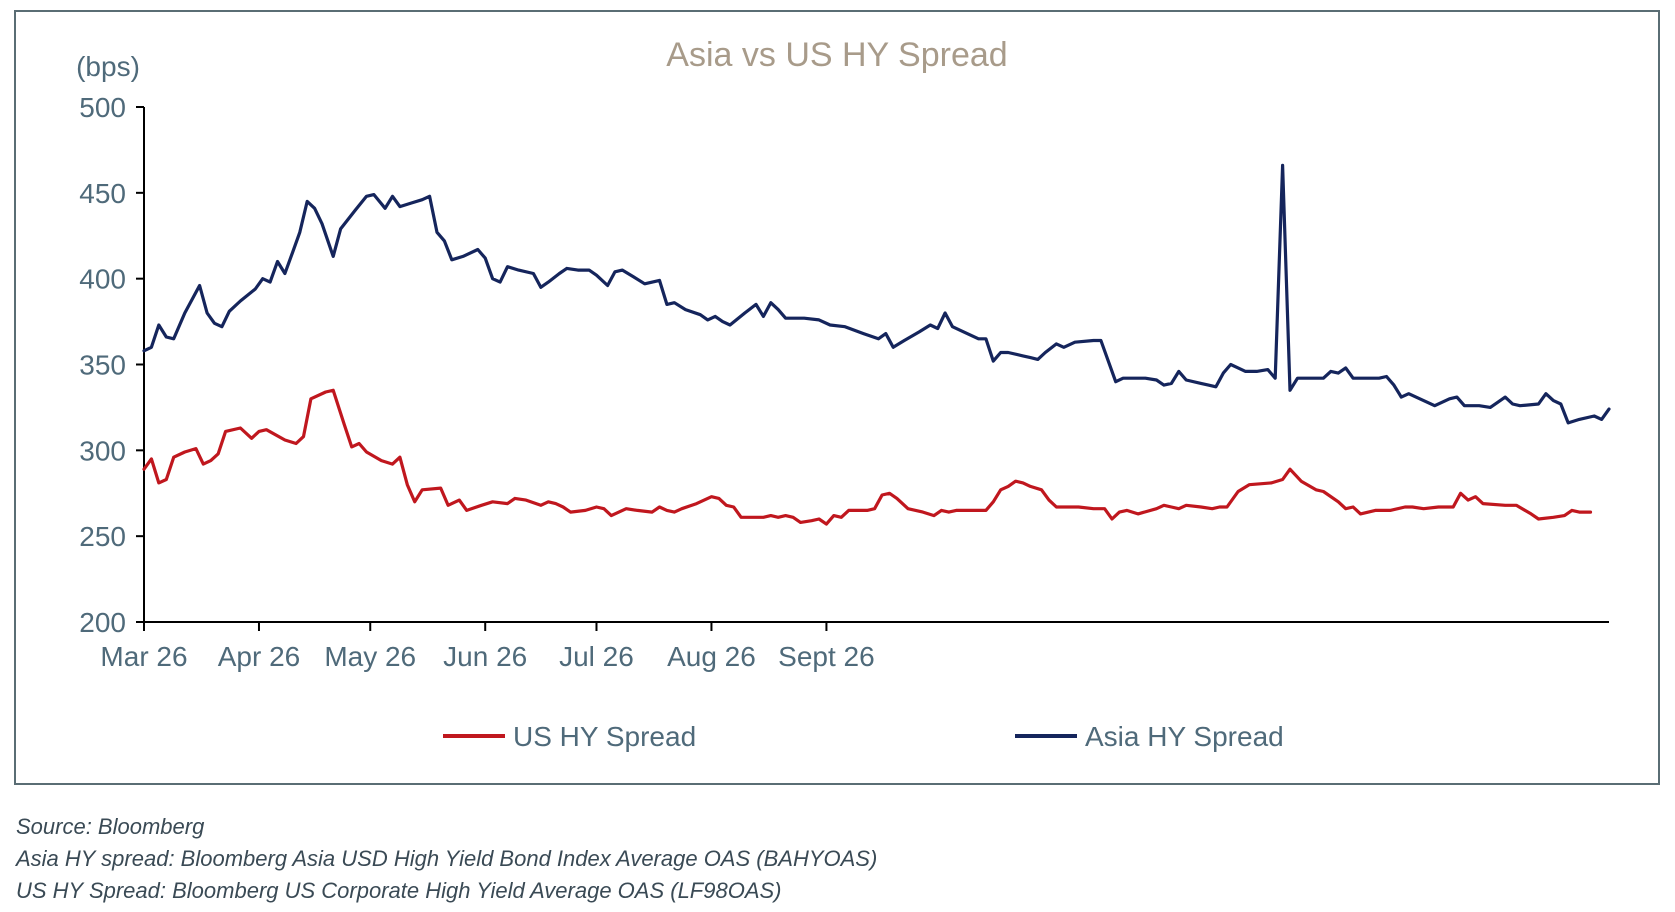 This screenshot has width=1675, height=912. I want to click on x-tick-label: Mar 26, so click(143, 656).